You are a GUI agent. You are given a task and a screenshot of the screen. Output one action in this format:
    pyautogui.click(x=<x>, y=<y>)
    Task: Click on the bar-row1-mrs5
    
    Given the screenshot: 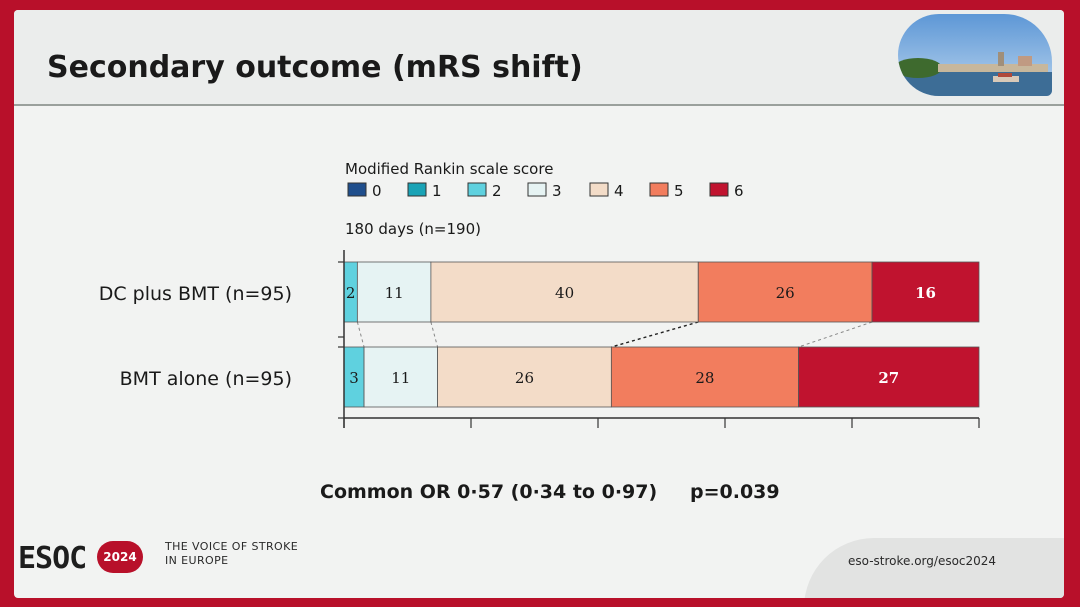 What is the action you would take?
    pyautogui.click(x=785, y=292)
    